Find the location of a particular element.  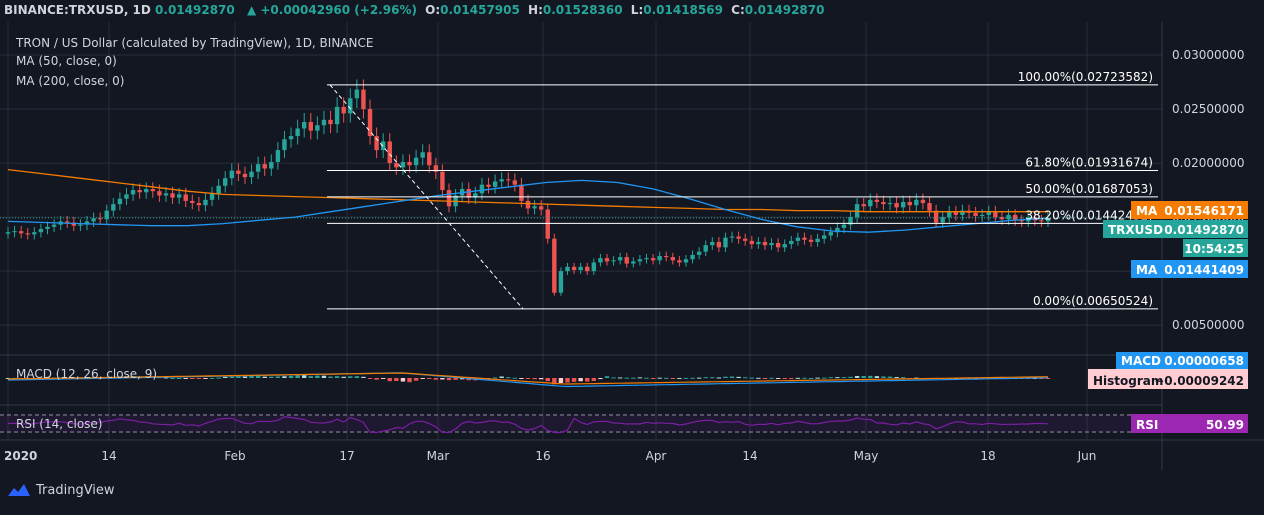

x-tick-label: 16 is located at coordinates (542, 456).